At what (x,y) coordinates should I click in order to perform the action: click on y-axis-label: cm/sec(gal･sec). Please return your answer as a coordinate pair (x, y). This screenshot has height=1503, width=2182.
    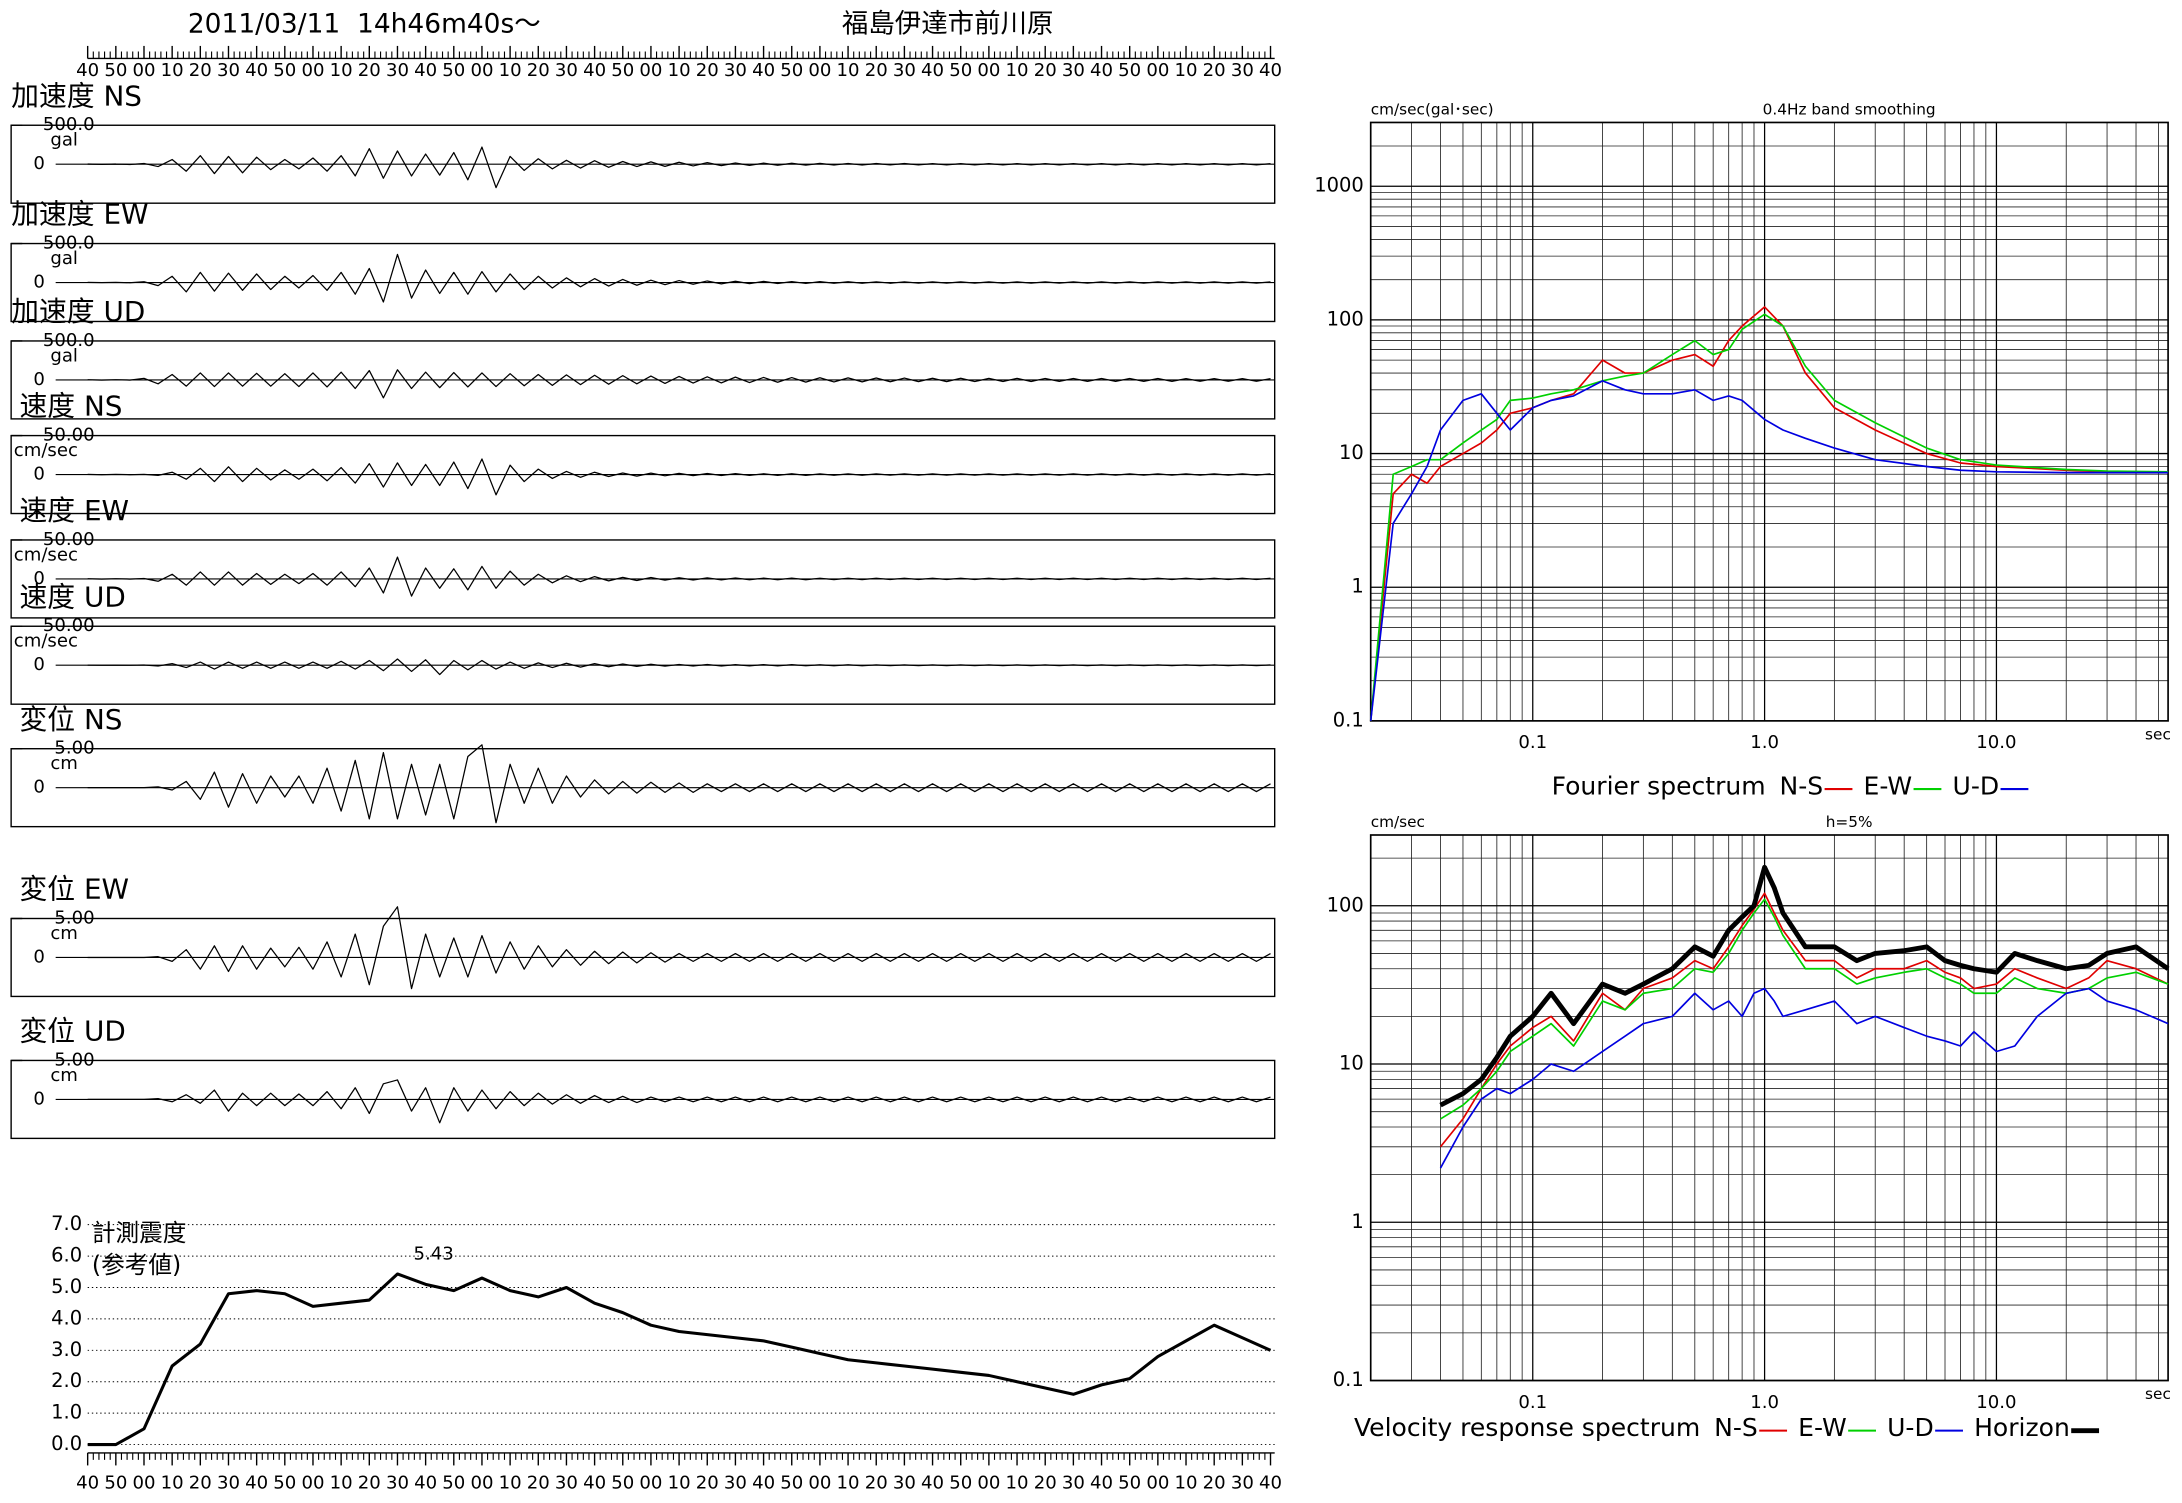
    Looking at the image, I should click on (1432, 109).